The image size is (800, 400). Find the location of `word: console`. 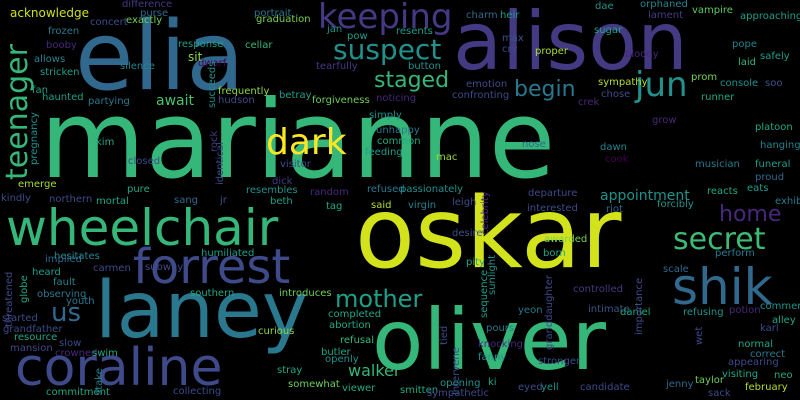

word: console is located at coordinates (739, 83).